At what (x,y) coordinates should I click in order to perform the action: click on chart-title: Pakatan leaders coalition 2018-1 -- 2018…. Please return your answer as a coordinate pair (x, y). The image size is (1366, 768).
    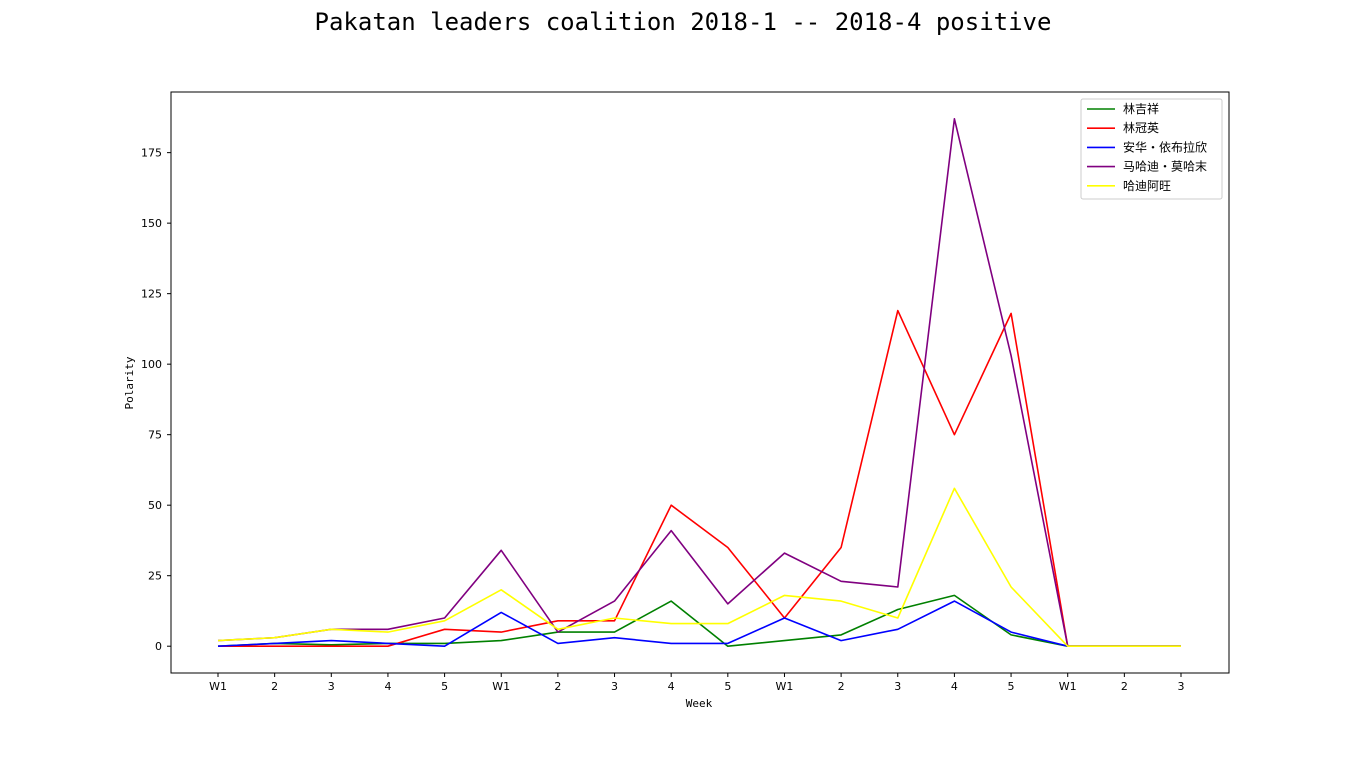
    Looking at the image, I should click on (683, 22).